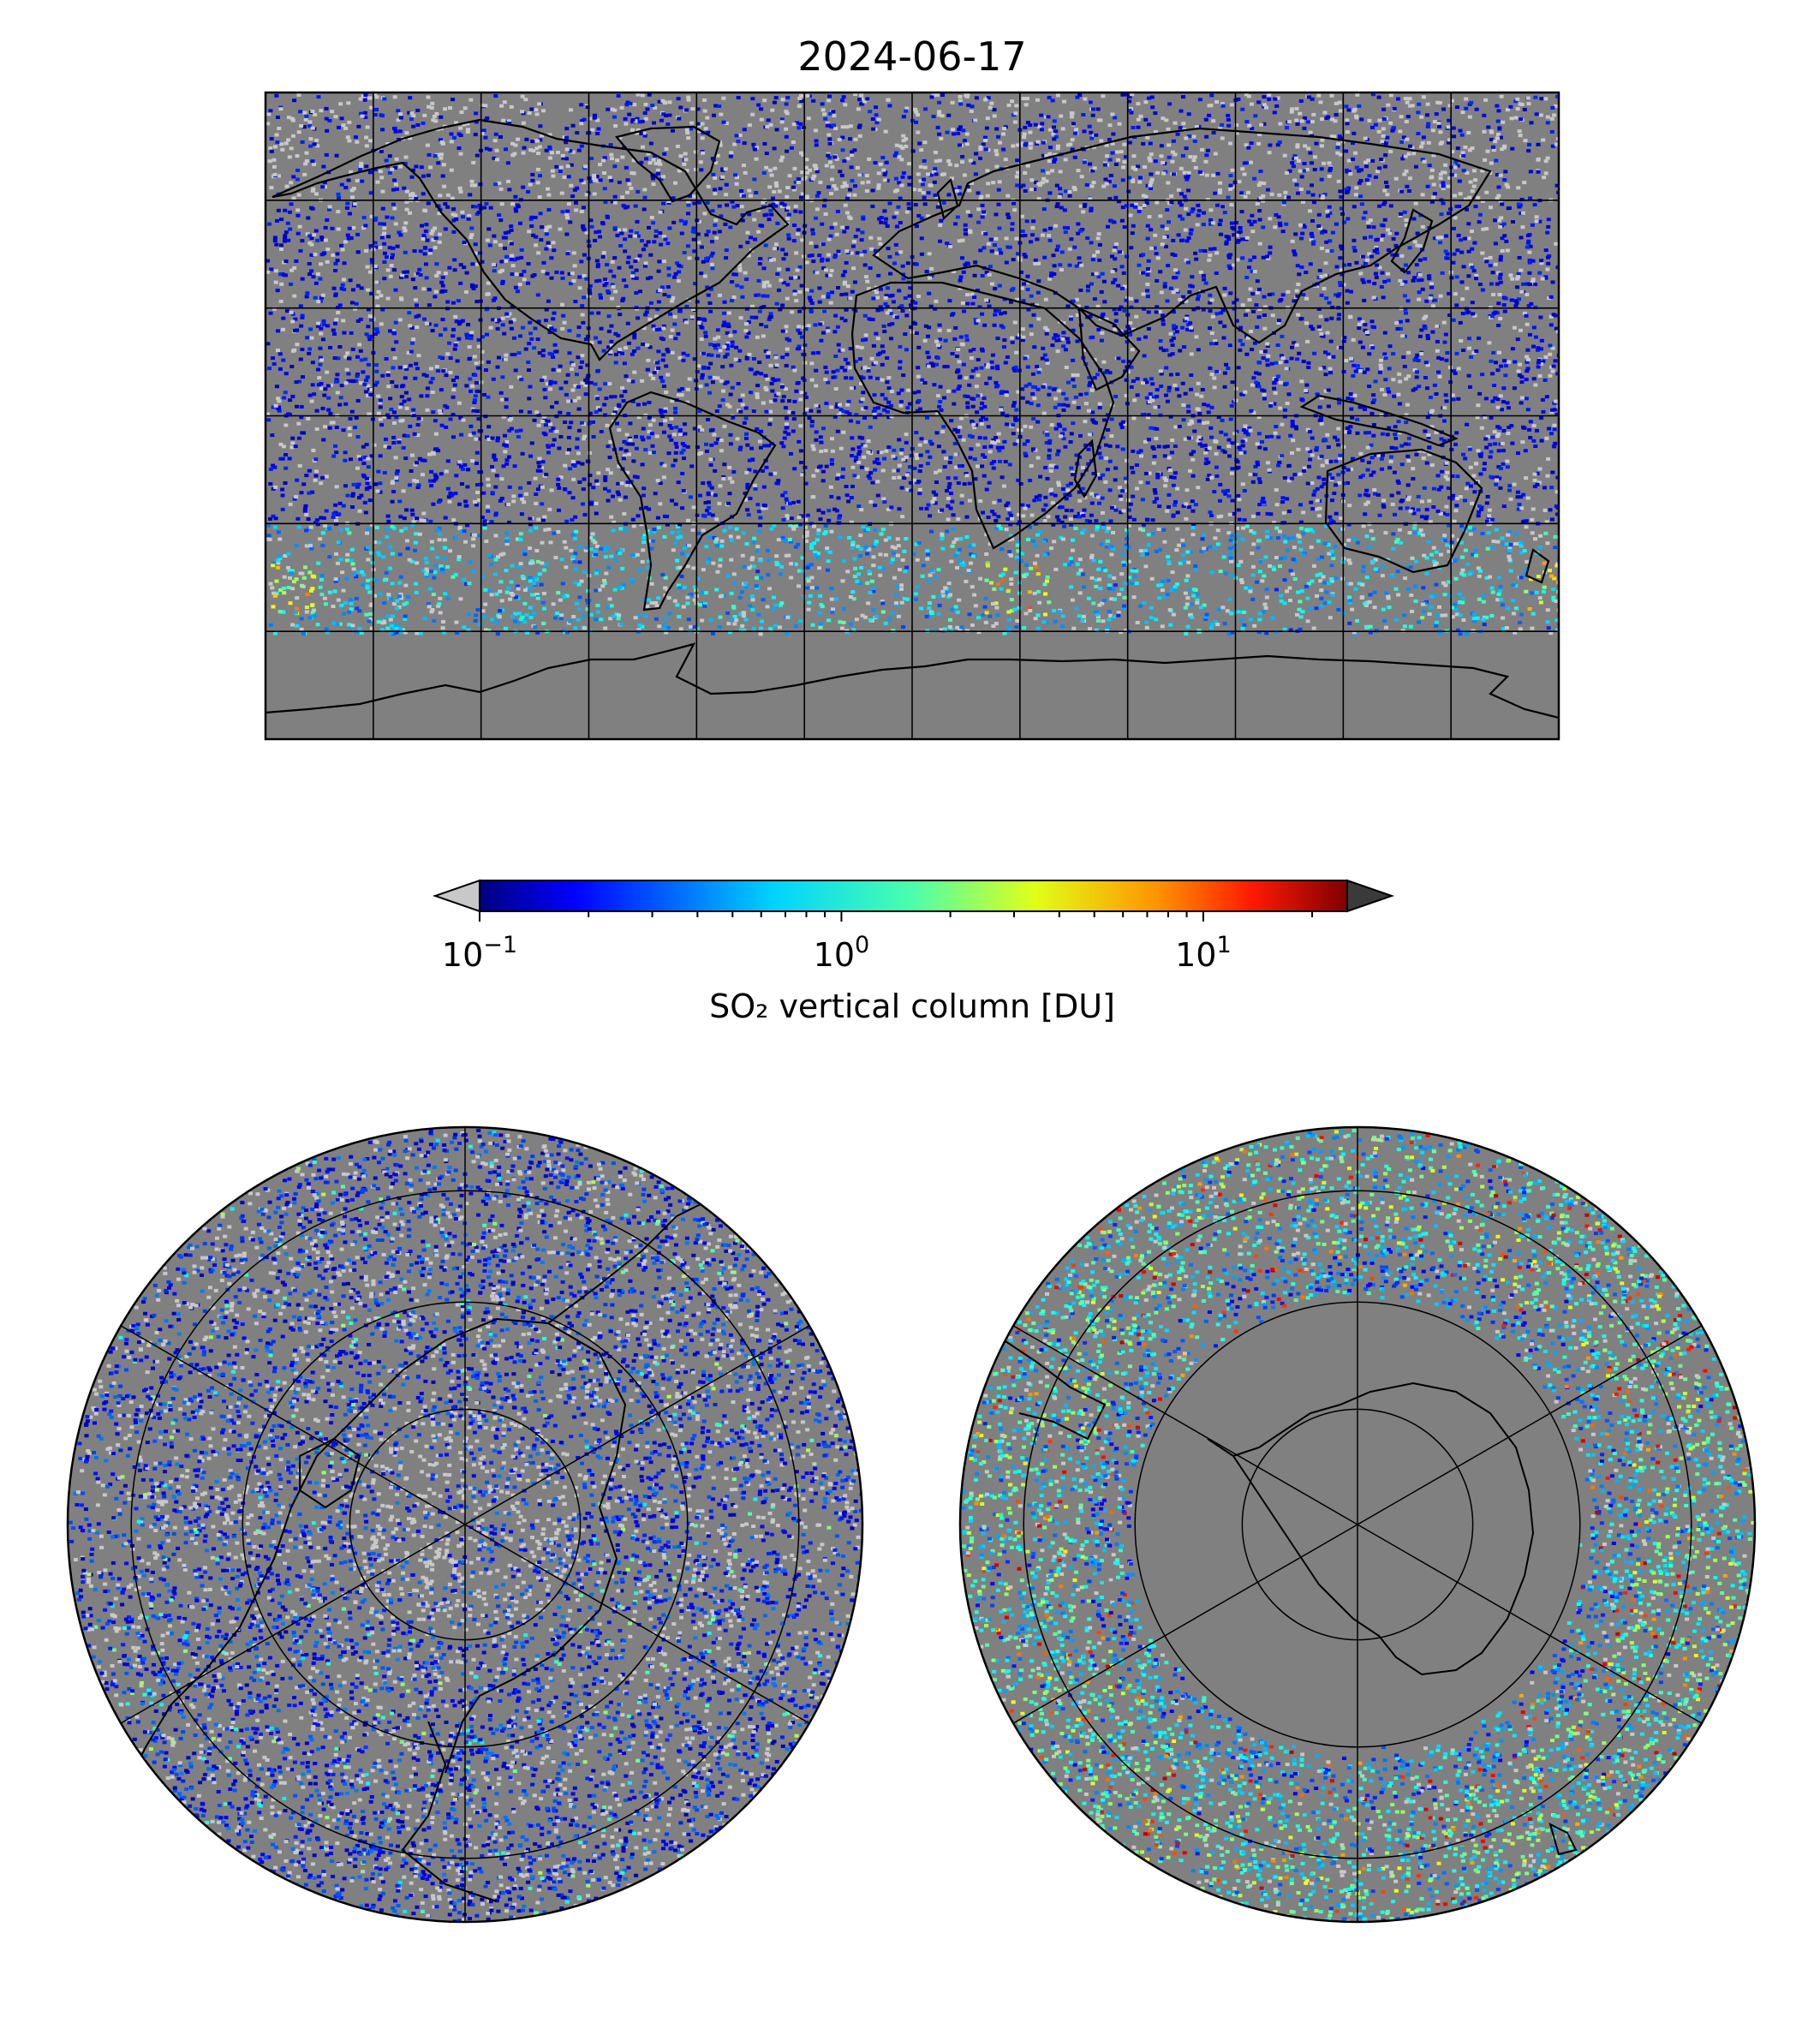  Describe the element at coordinates (982, 415) in the screenshot. I see `coast-africa` at that location.